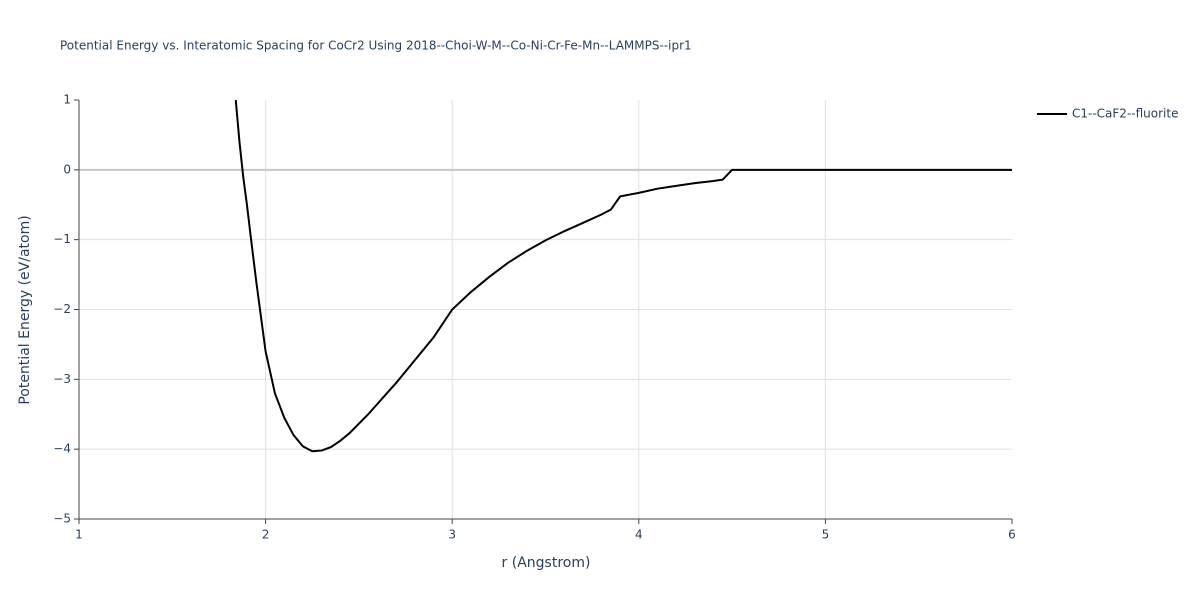 The width and height of the screenshot is (1200, 600). What do you see at coordinates (546, 563) in the screenshot?
I see `x-axis-title: r (Angstrom)` at bounding box center [546, 563].